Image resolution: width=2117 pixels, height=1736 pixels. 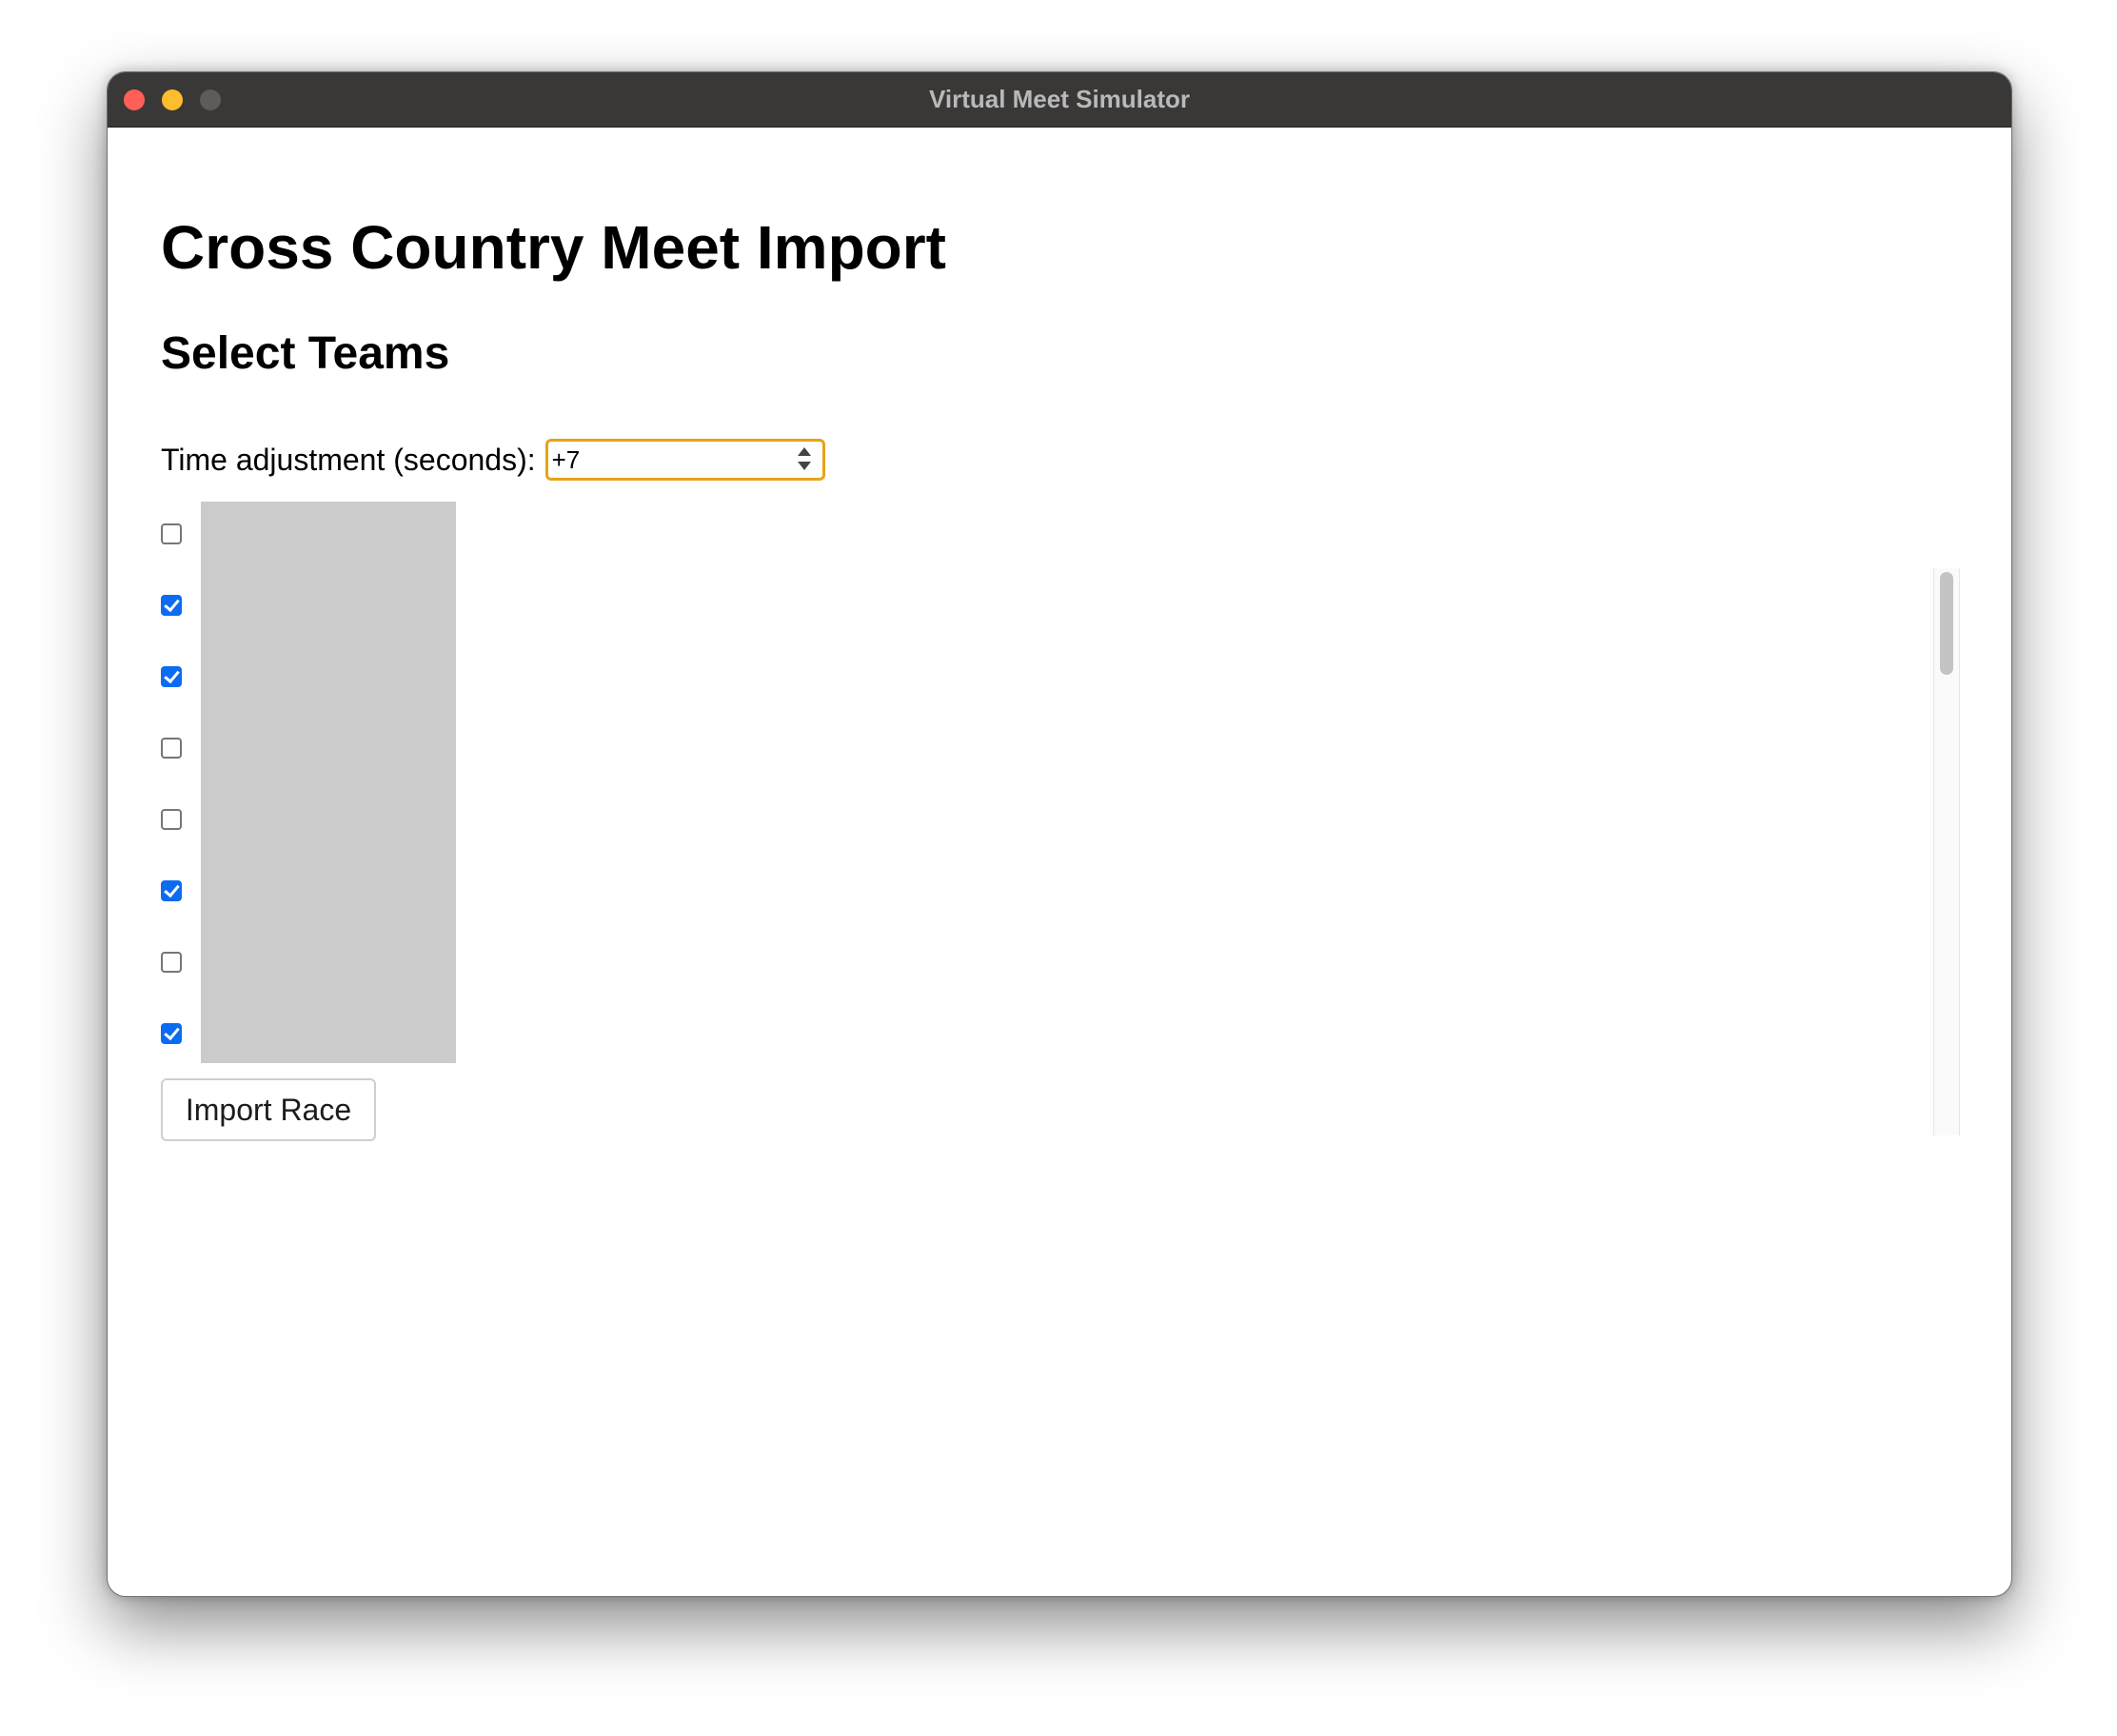 I want to click on number-stepper, so click(x=805, y=459).